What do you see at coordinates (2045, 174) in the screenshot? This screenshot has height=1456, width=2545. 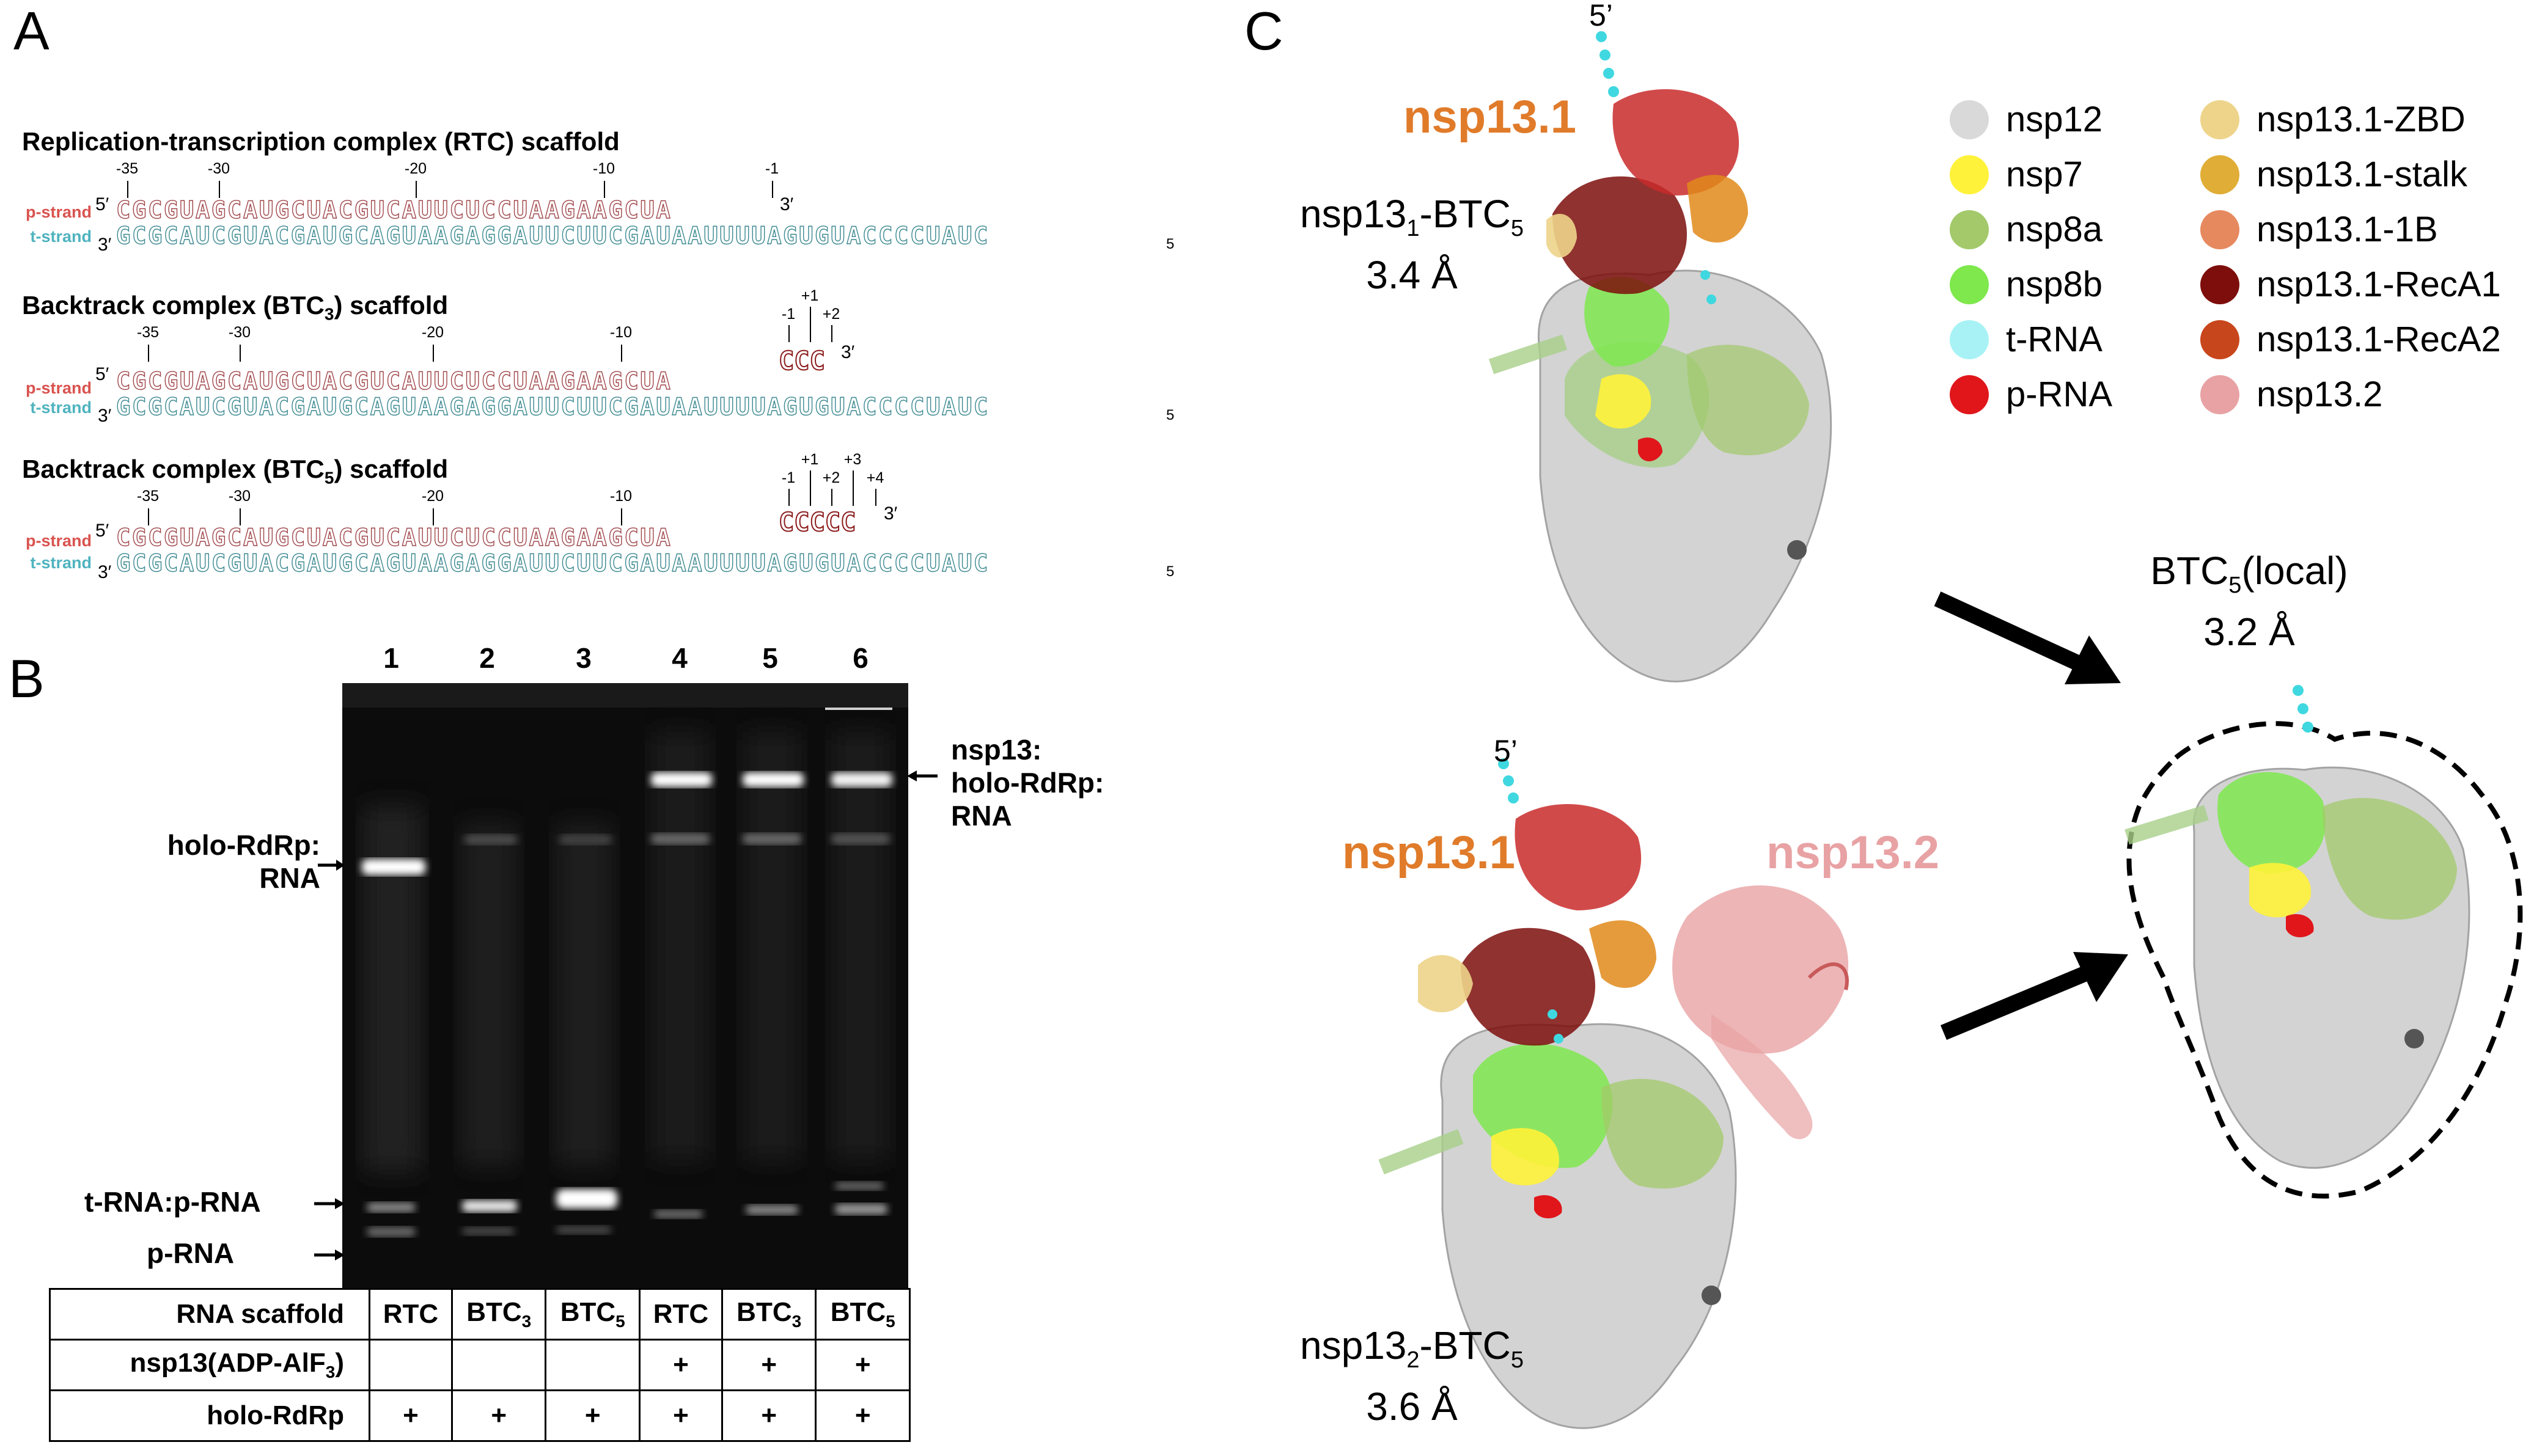 I see `legend-label: nsp7` at bounding box center [2045, 174].